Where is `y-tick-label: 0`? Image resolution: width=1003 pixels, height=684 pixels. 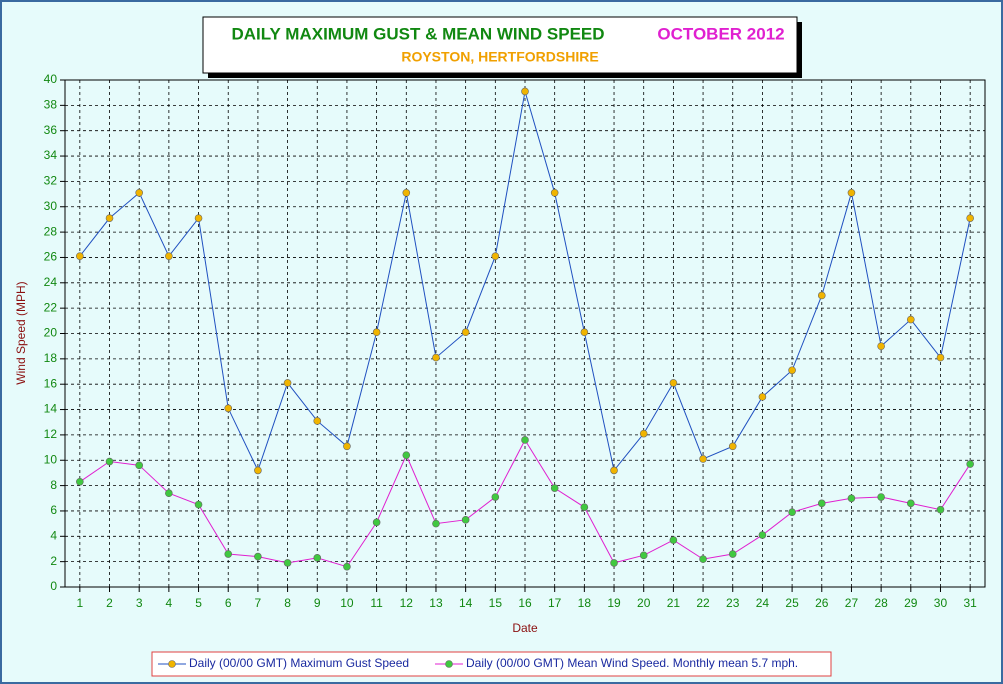 y-tick-label: 0 is located at coordinates (53, 586).